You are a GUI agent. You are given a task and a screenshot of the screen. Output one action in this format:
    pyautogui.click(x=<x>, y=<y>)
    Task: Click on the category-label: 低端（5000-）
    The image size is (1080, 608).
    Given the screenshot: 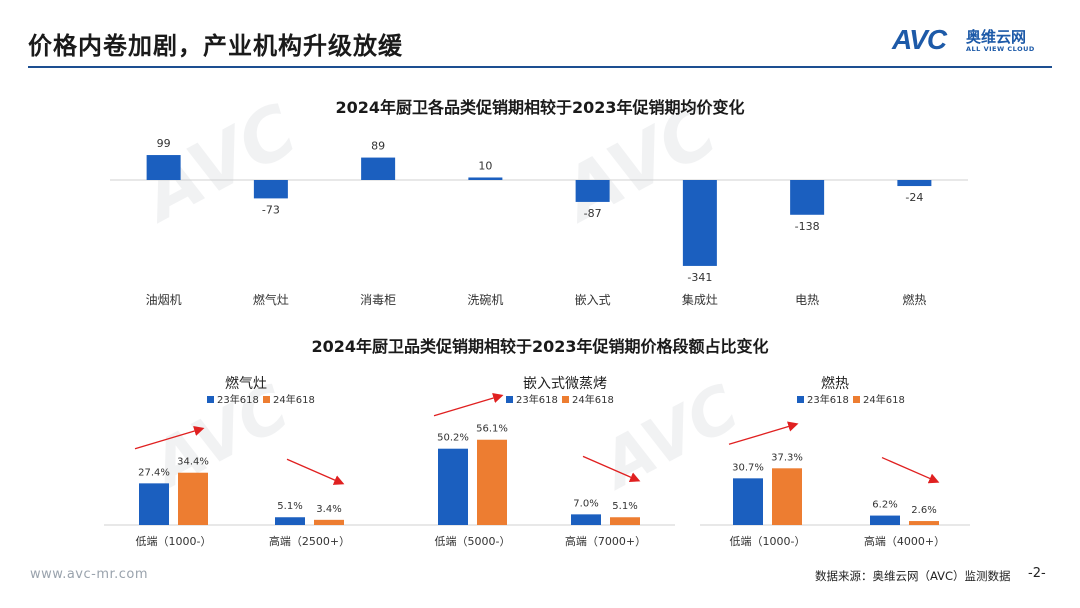 What is the action you would take?
    pyautogui.click(x=473, y=541)
    